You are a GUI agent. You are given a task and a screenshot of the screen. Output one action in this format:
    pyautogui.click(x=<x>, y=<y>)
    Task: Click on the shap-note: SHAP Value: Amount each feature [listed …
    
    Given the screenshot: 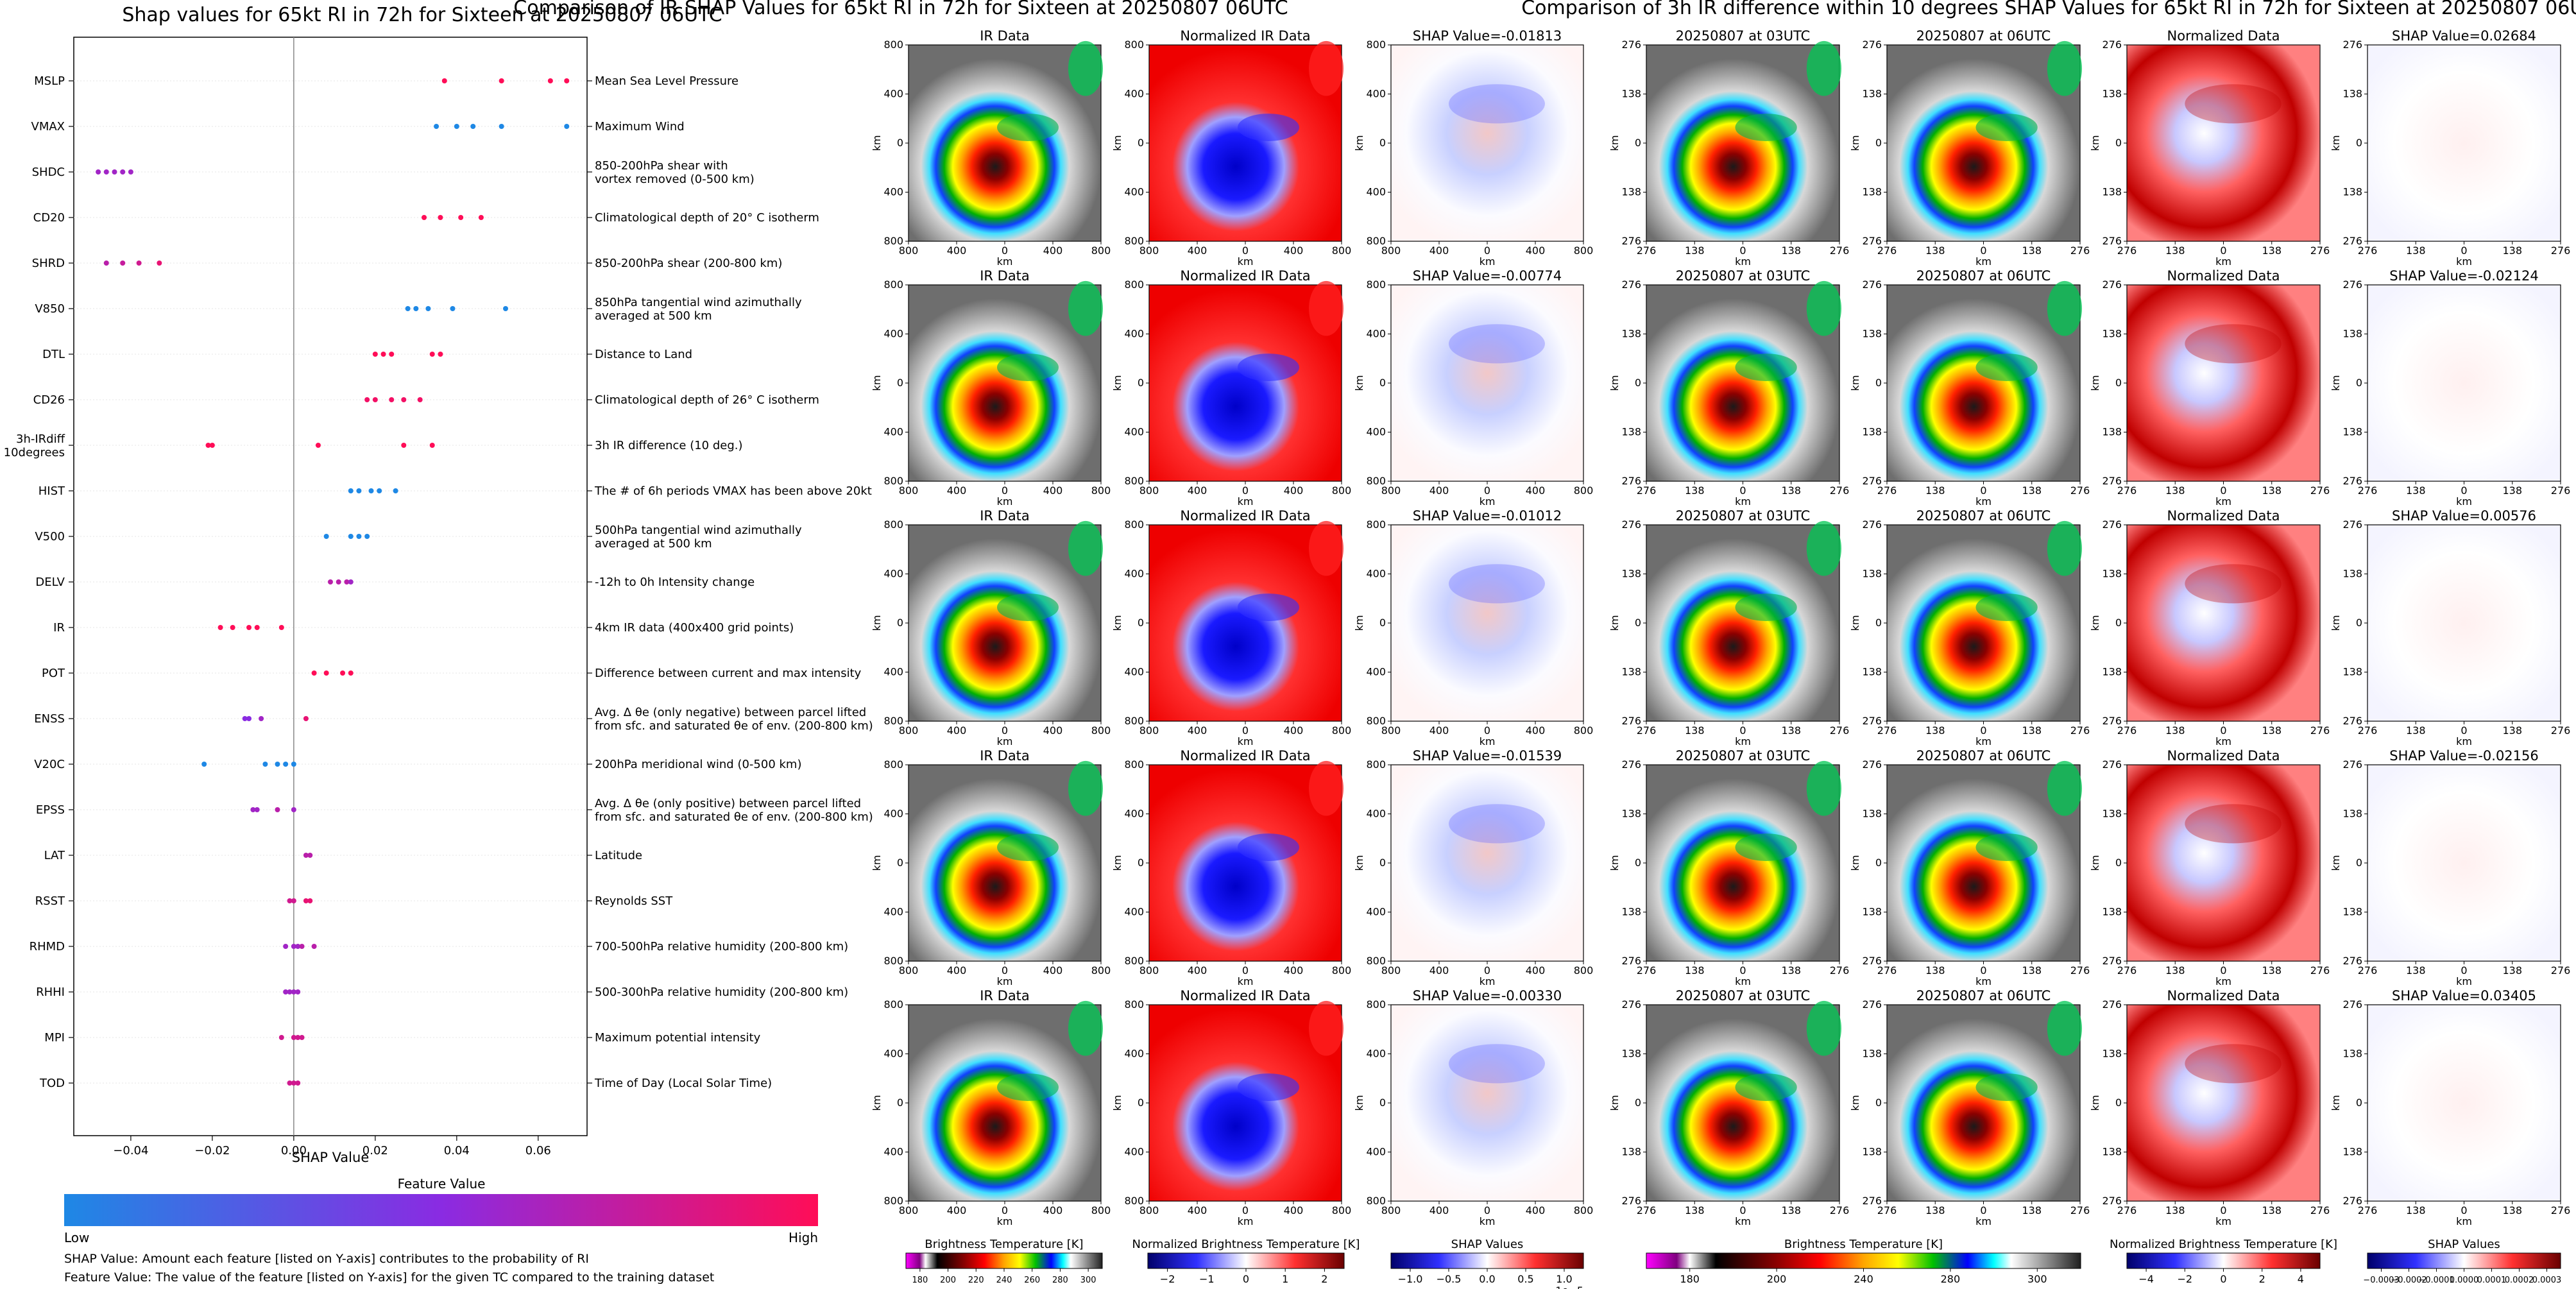 What is the action you would take?
    pyautogui.click(x=326, y=1259)
    